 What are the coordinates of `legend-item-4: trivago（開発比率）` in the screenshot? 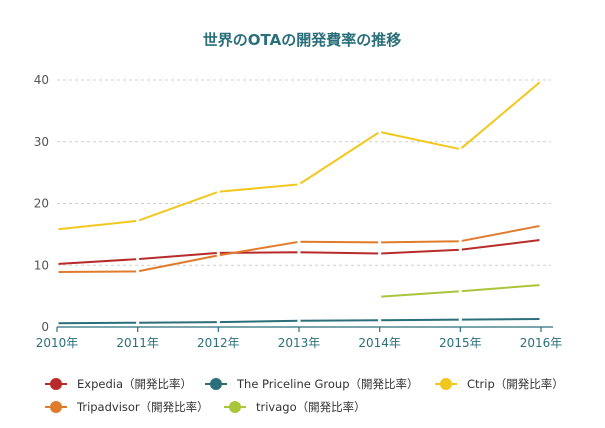 It's located at (295, 407).